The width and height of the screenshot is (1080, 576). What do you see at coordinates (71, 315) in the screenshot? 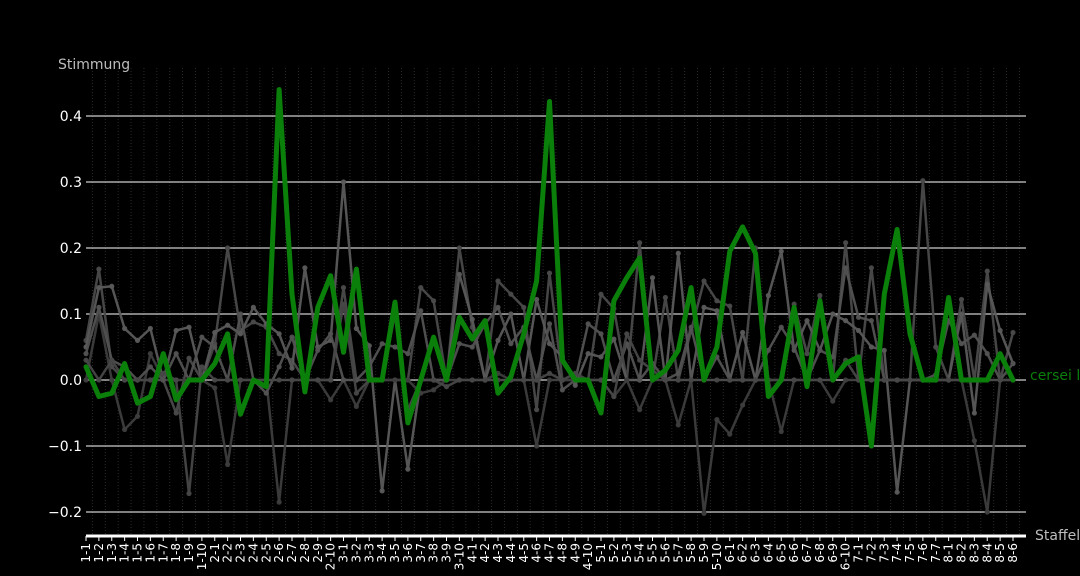
I see `y-tick-label: 0.1` at bounding box center [71, 315].